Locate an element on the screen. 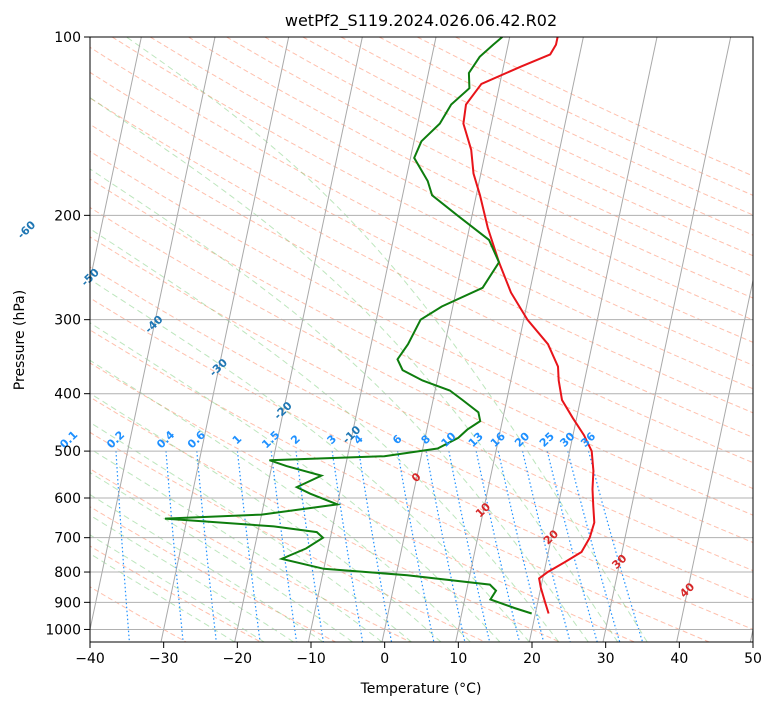 This screenshot has width=775, height=708. mixing-ratio-label: 13 is located at coordinates (476, 440).